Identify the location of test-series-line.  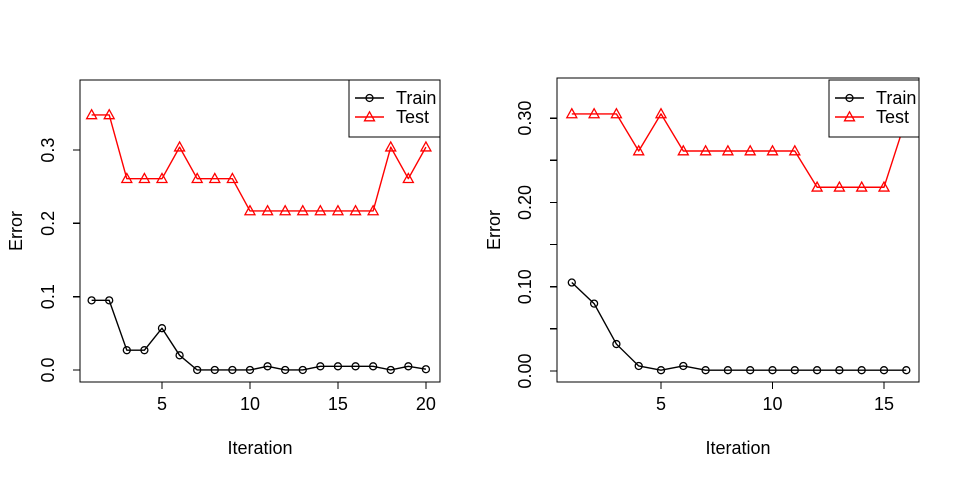
(739, 150).